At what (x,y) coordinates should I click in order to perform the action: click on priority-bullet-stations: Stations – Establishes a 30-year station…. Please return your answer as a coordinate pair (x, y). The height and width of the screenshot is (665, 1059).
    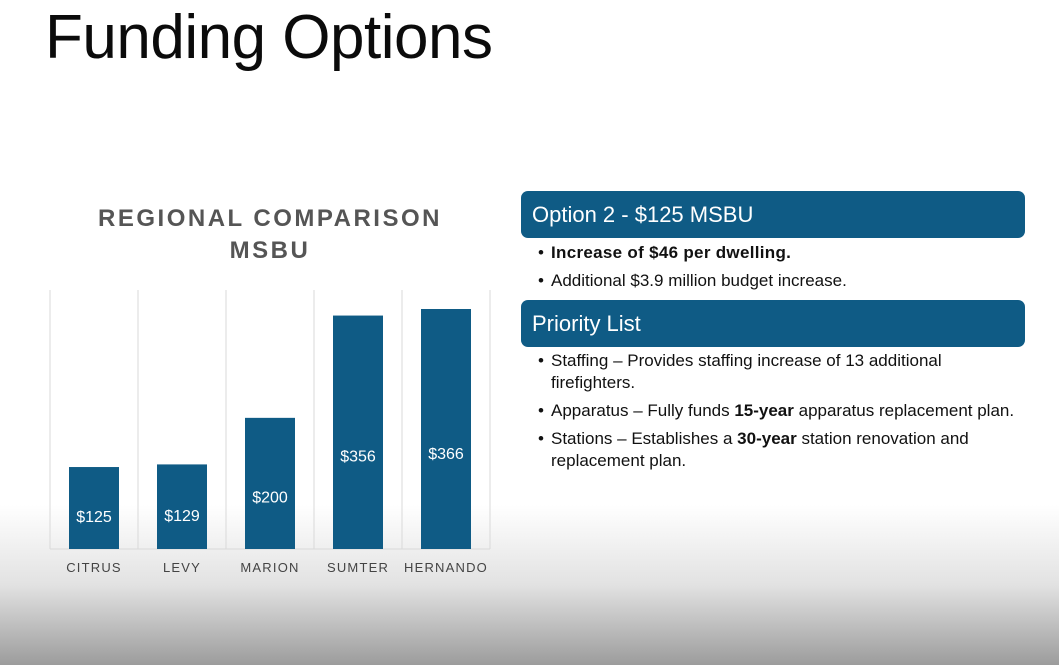
    Looking at the image, I should click on (778, 450).